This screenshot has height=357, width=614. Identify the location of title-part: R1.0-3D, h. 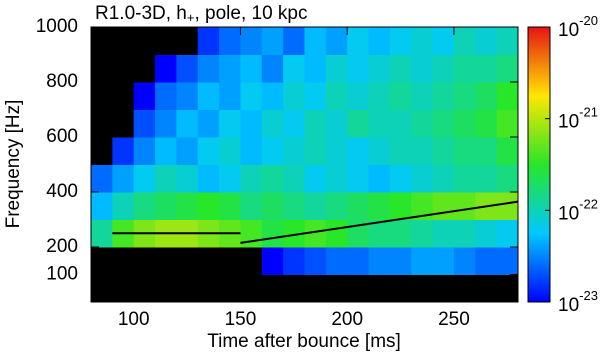
(141, 13).